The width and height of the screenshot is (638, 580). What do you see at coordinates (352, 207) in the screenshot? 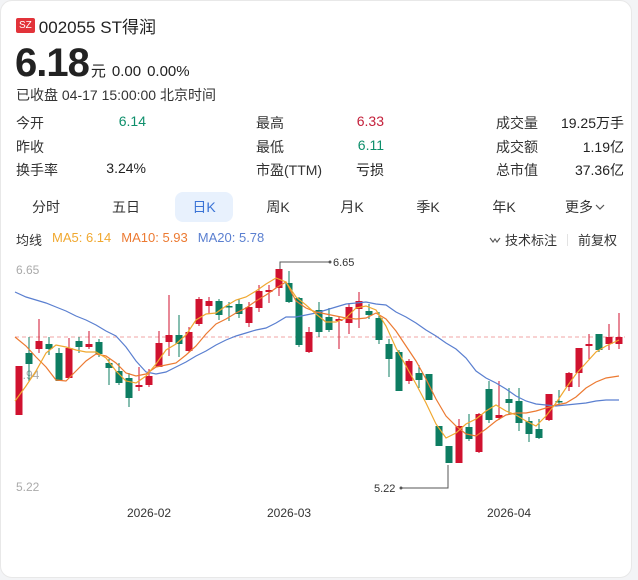
I see `tab-monthly-k: 月K` at bounding box center [352, 207].